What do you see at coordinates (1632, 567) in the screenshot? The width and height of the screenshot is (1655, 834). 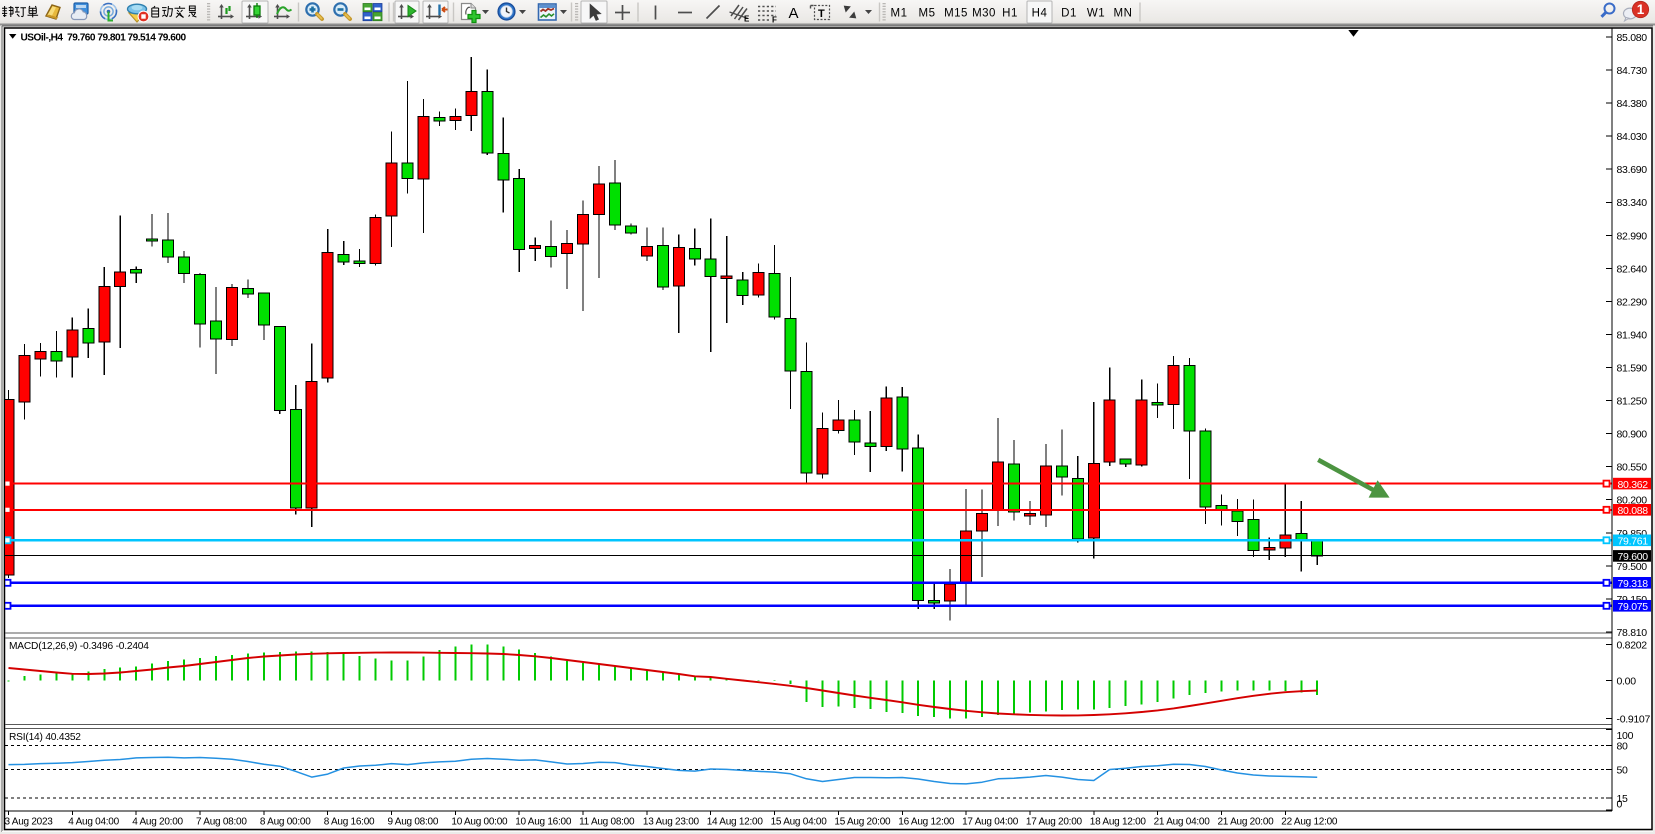 I see `svg-text: 79.500` at bounding box center [1632, 567].